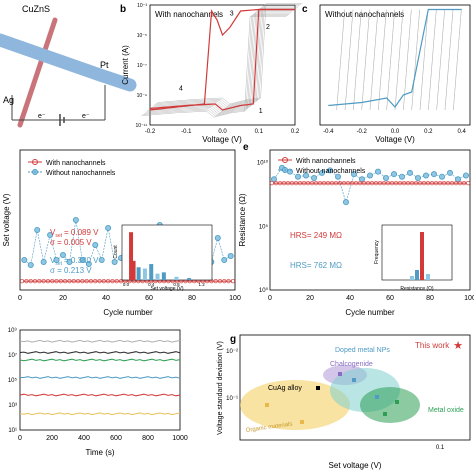 The height and width of the screenshot is (474, 474). What do you see at coordinates (428, 132) in the screenshot?
I see `c-xtick: 0.2` at bounding box center [428, 132].